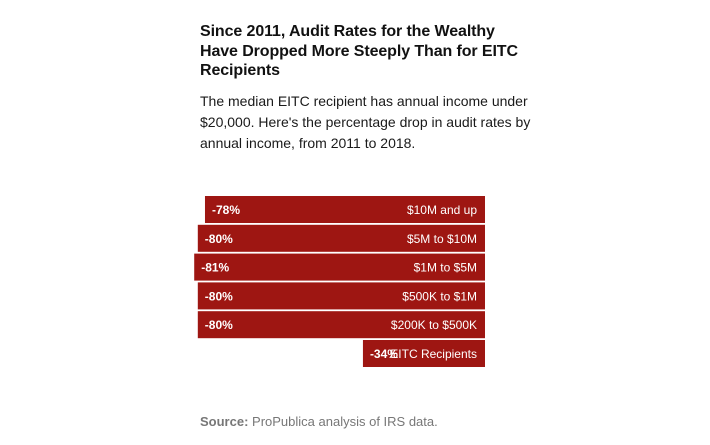 The image size is (710, 445). Describe the element at coordinates (434, 325) in the screenshot. I see `bar-category-label: $200K to $500K` at that location.